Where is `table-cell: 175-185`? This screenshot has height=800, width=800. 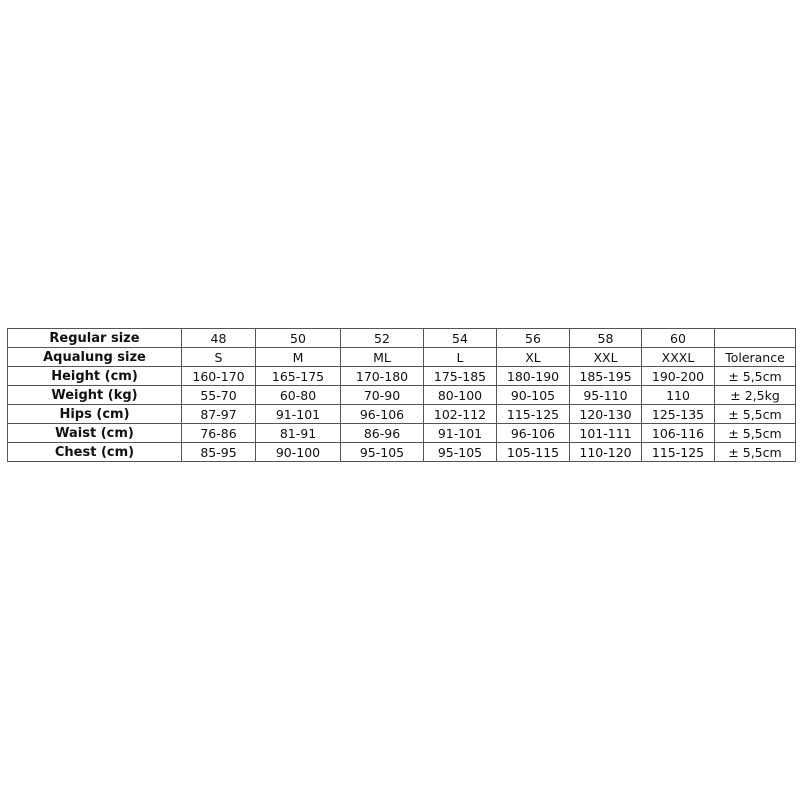 table-cell: 175-185 is located at coordinates (460, 376).